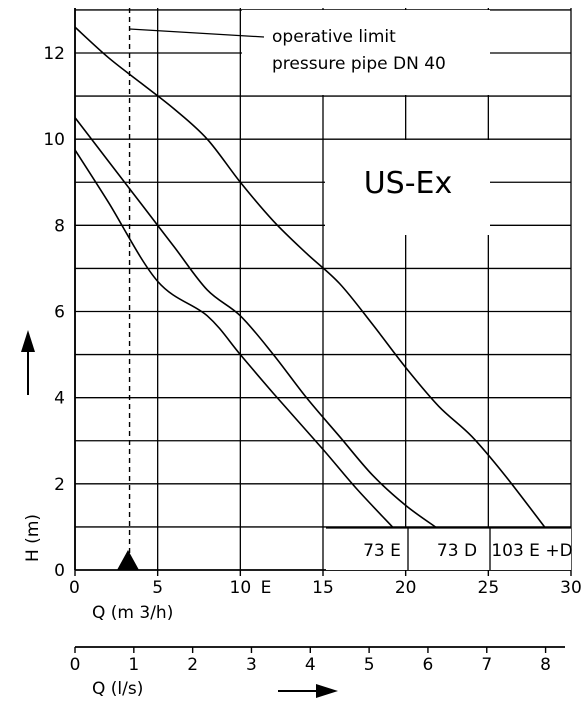 This screenshot has height=701, width=587. I want to click on x2-tick-label: 6, so click(428, 665).